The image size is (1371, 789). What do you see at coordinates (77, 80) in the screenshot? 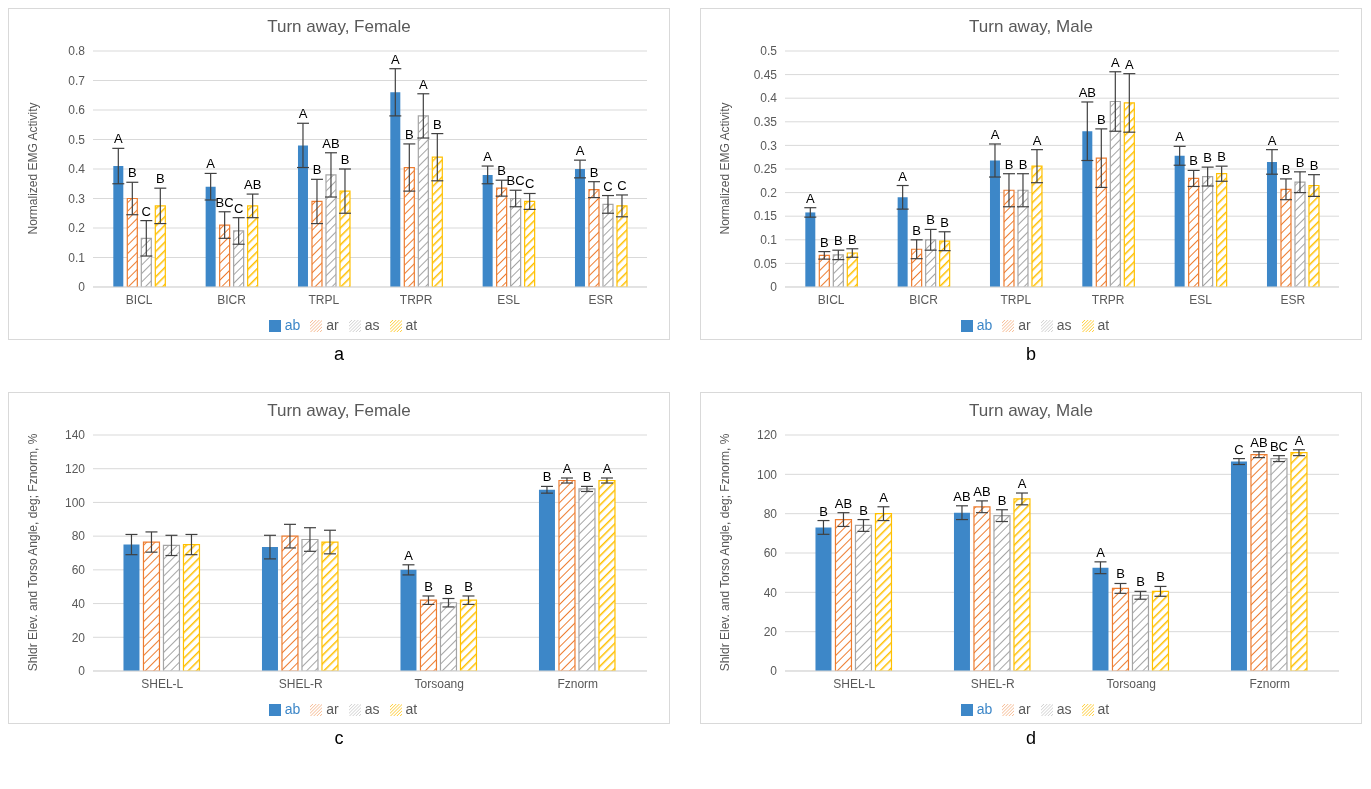
I see `y-tick-label: 0.7` at bounding box center [77, 80].